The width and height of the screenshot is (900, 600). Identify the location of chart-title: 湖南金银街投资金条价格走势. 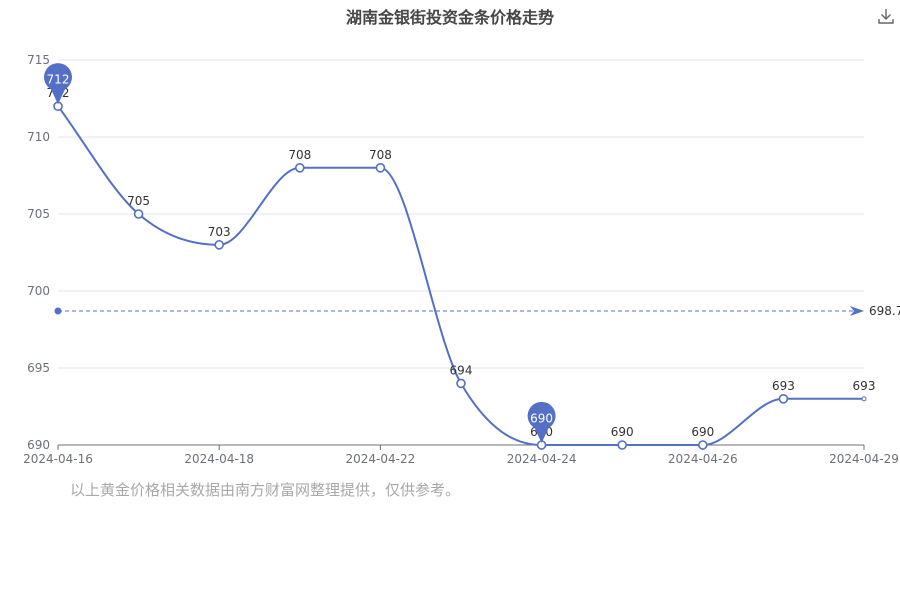
(449, 17).